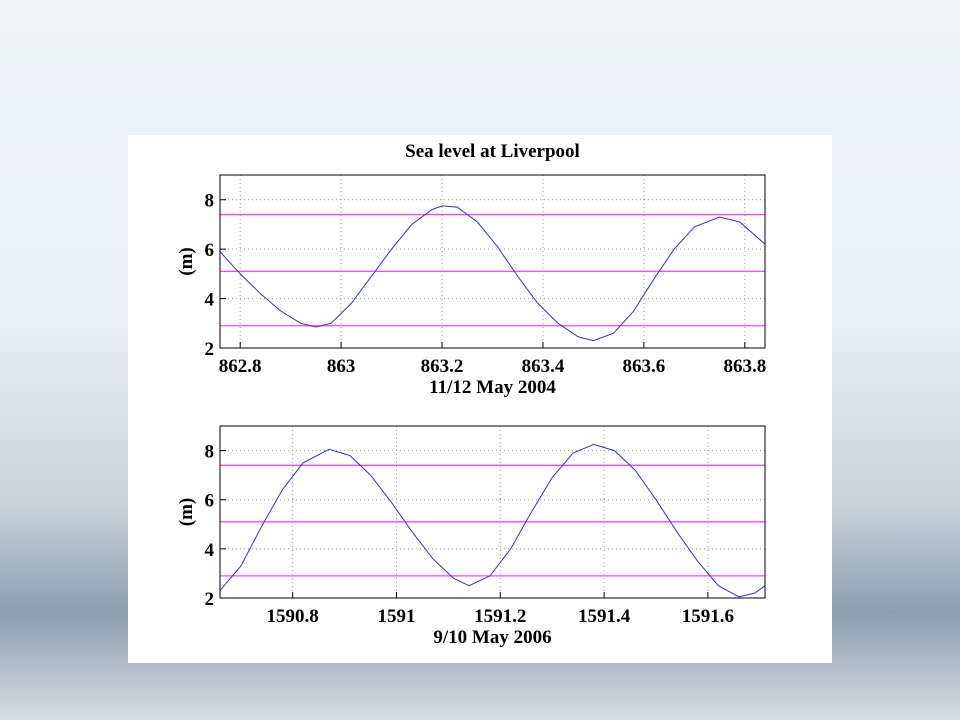 This screenshot has height=720, width=960. I want to click on x-tick-label: 863.6, so click(644, 366).